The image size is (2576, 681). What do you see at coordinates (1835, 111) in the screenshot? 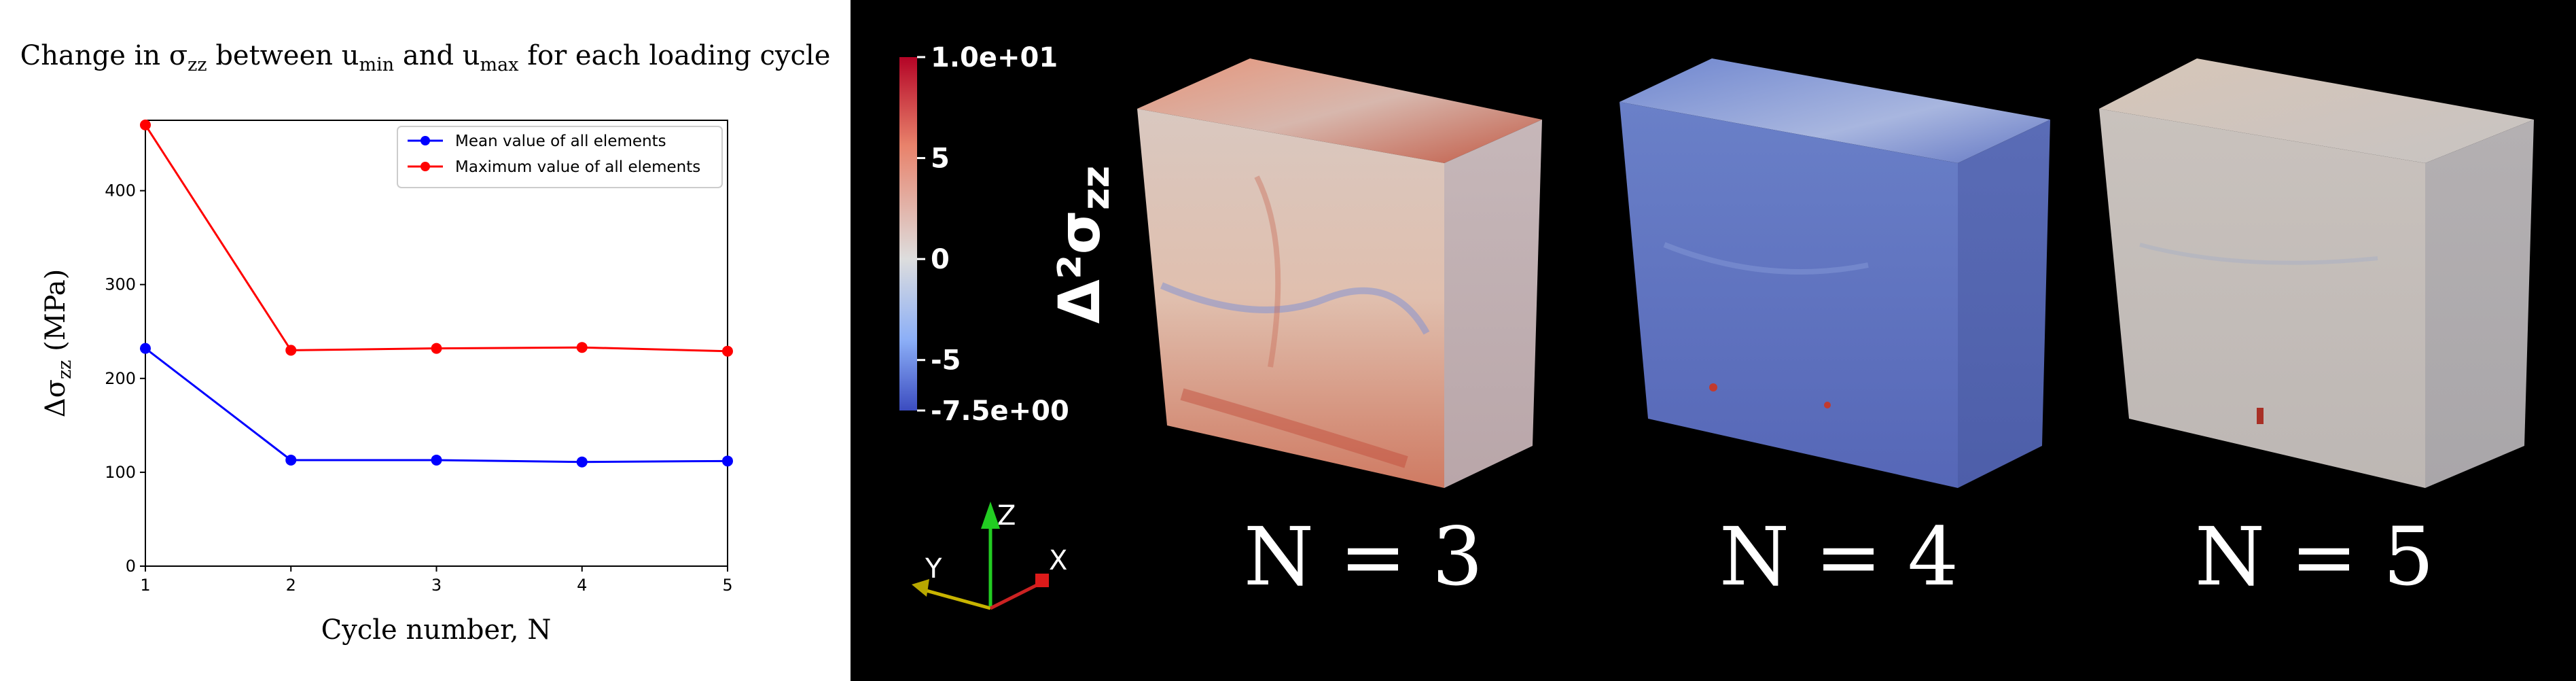
I see `cube-n4-top` at bounding box center [1835, 111].